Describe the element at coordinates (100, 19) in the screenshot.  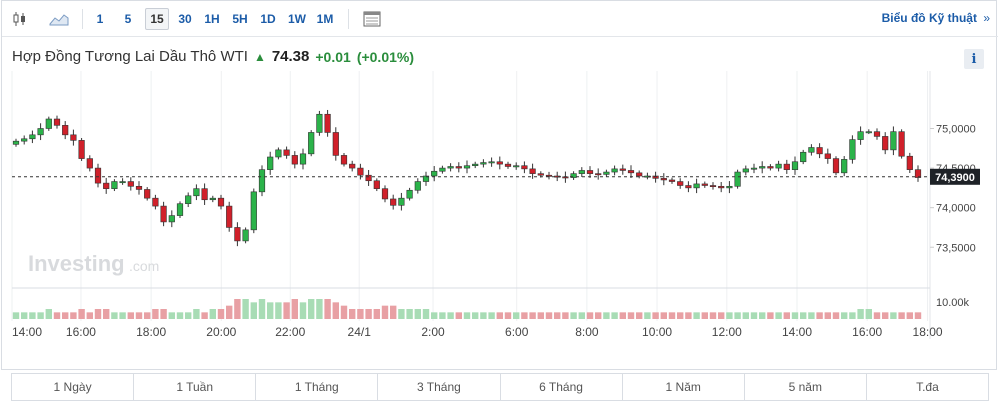
I see `interval-1: 1` at that location.